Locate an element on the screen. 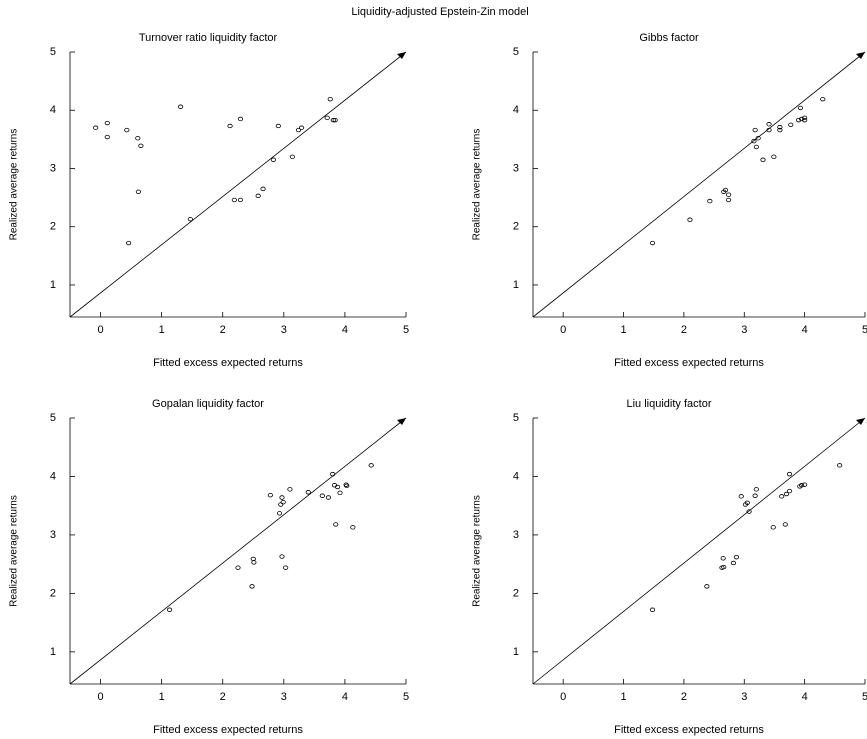  reference-line is located at coordinates (699, 551).